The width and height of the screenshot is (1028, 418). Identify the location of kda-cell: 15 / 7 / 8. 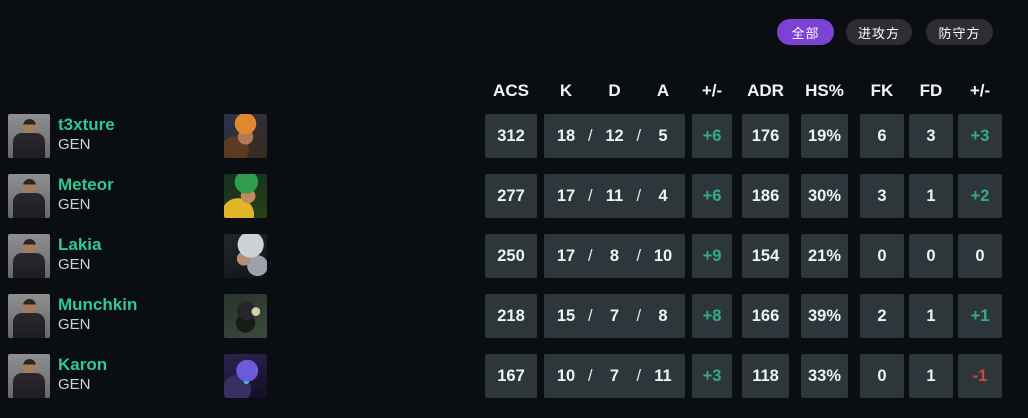
(614, 316).